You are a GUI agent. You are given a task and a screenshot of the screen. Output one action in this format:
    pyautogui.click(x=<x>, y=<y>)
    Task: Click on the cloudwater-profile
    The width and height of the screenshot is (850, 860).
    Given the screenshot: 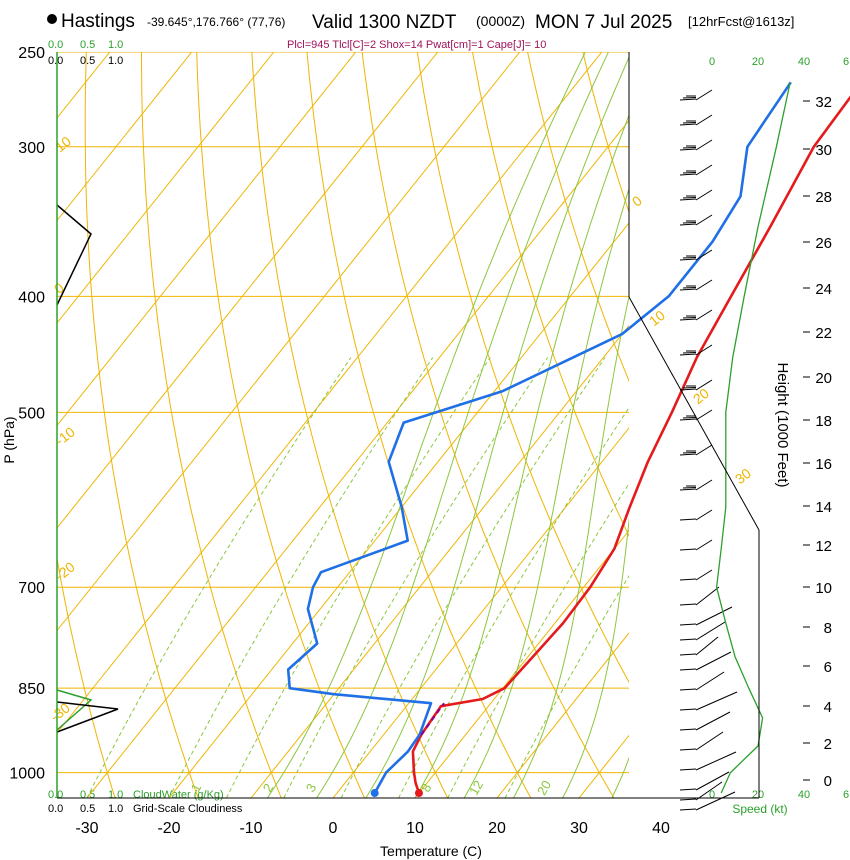 What is the action you would take?
    pyautogui.click(x=74, y=710)
    